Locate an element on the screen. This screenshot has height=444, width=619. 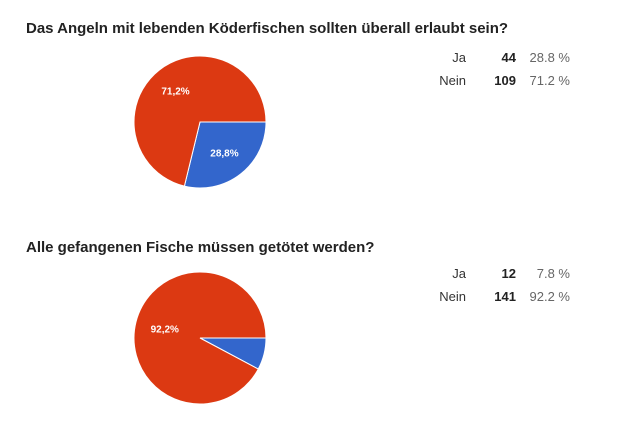
result-row-ja: Ja 12 7.8 % is located at coordinates (495, 273).